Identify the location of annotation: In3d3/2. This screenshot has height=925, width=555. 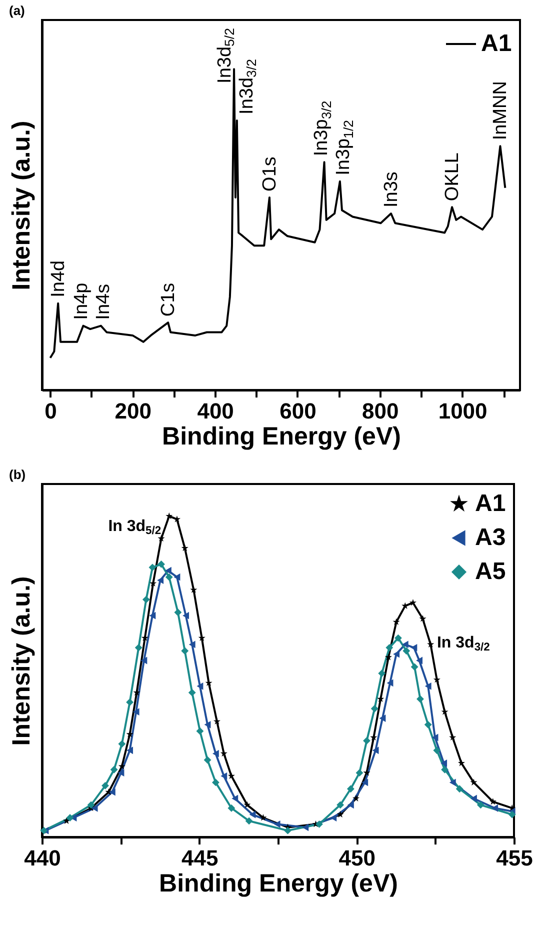
(248, 86).